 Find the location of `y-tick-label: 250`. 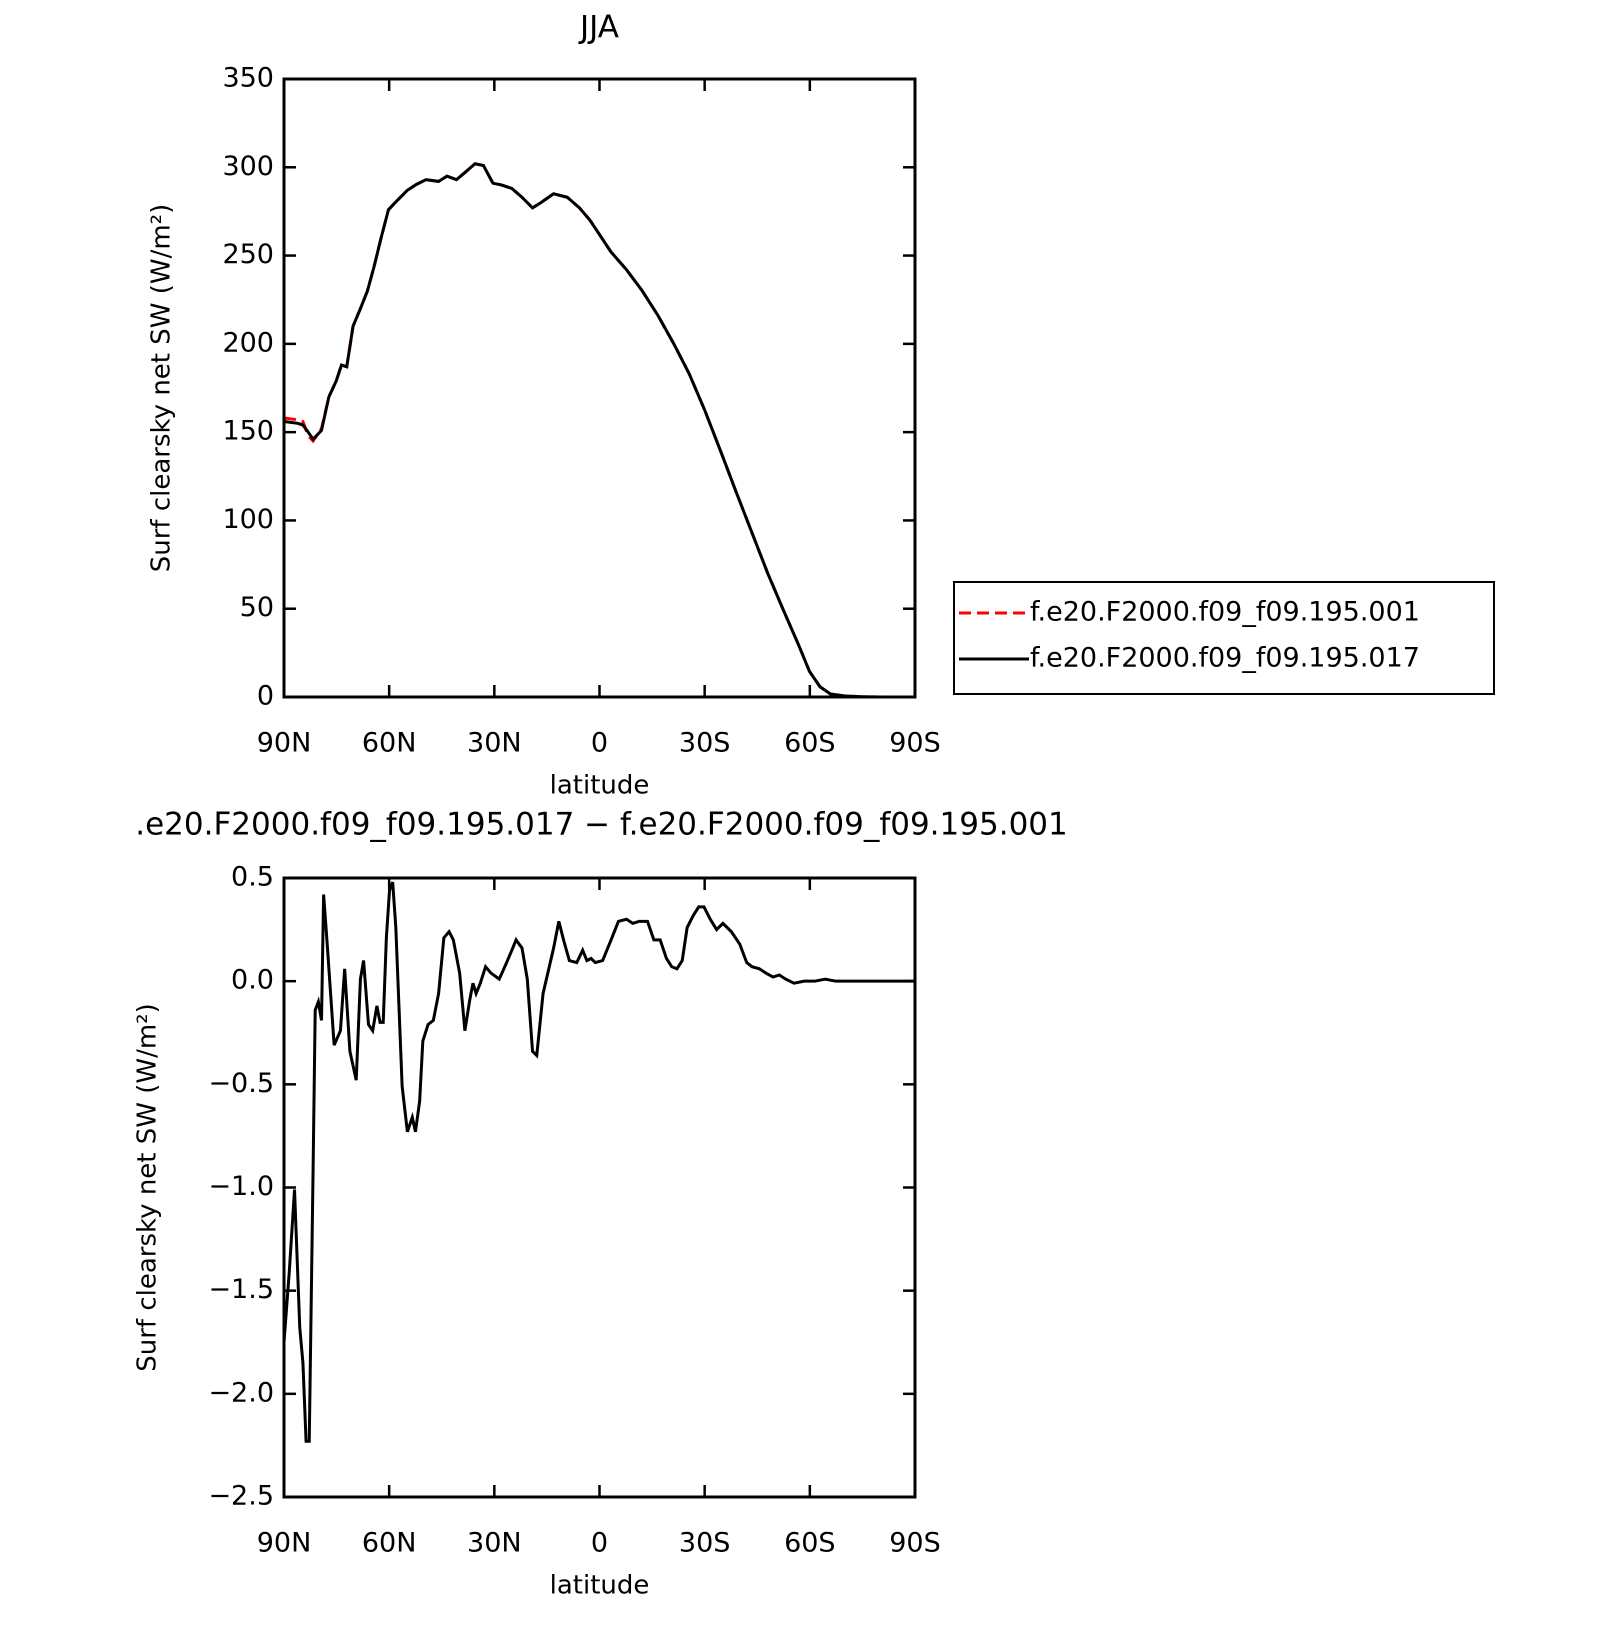

y-tick-label: 250 is located at coordinates (248, 254).